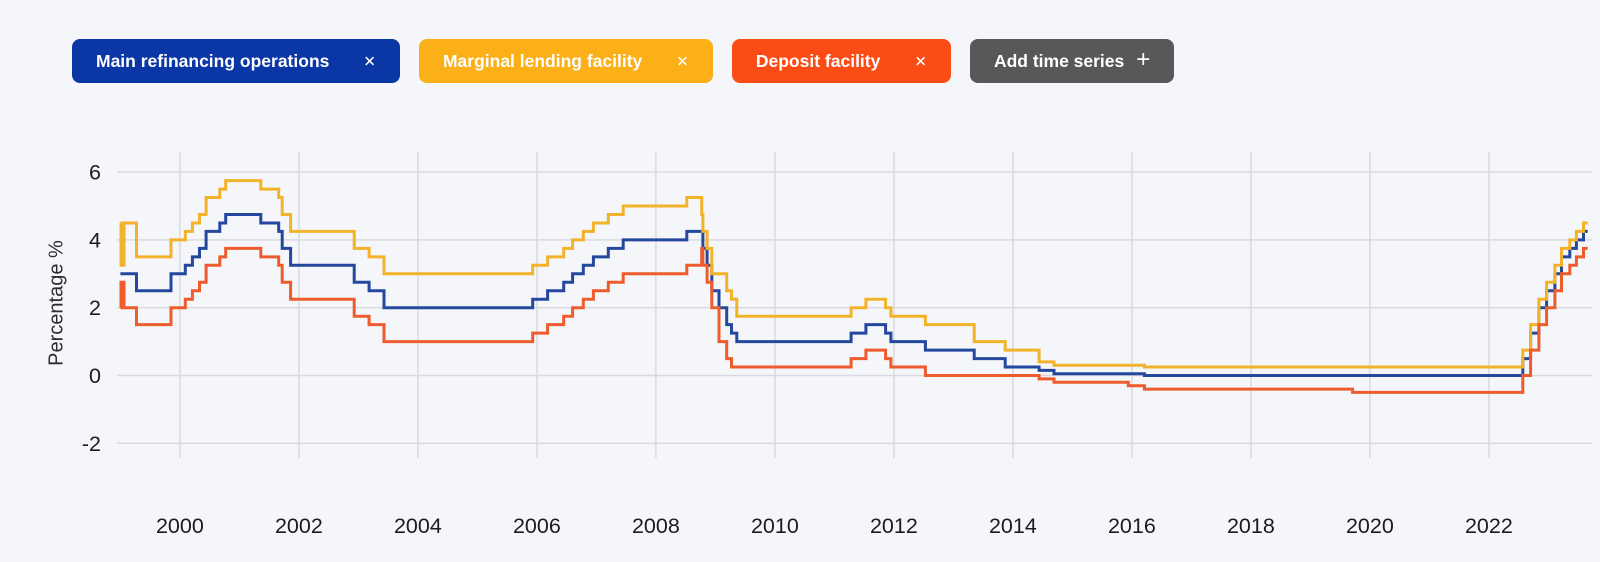  Describe the element at coordinates (95, 240) in the screenshot. I see `y-tick-label: 4` at that location.